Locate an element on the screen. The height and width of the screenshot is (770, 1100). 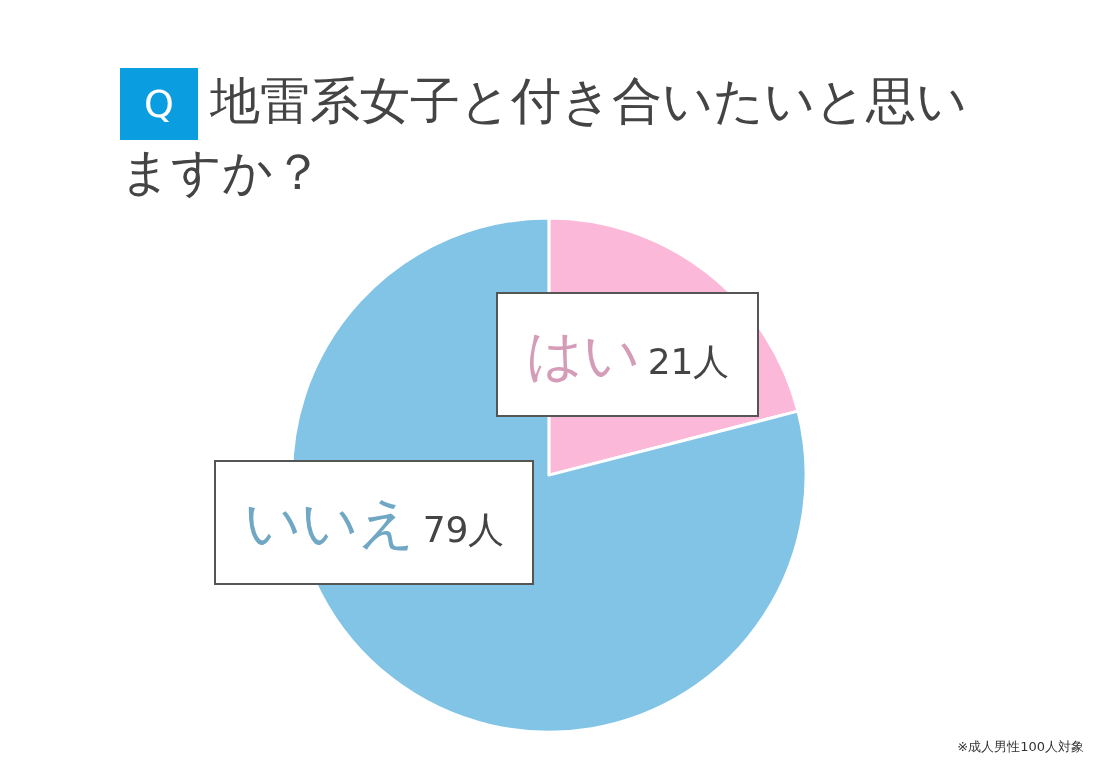
chart-title: Q 地雷系女子と付き合いたいと思いますか？ is located at coordinates (543, 135).